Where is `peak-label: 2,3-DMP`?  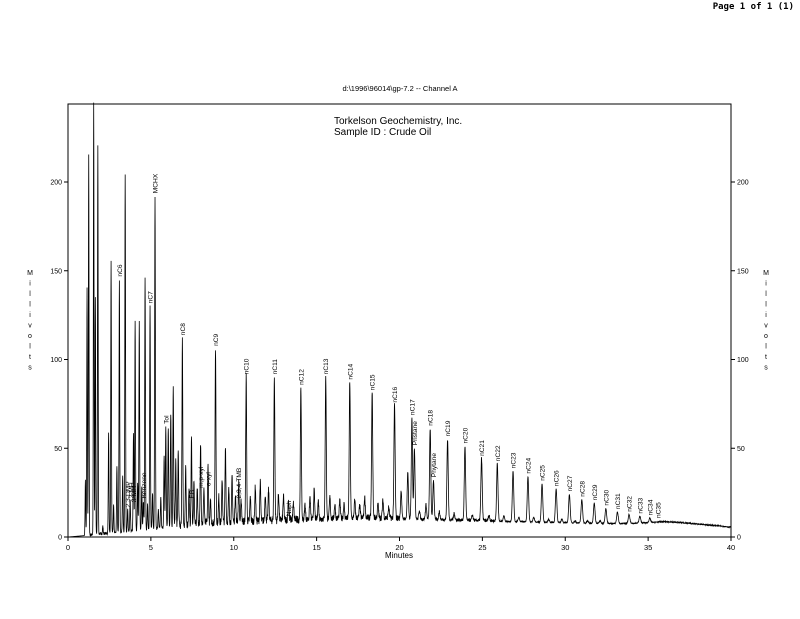
peak-label: 2,3-DMP is located at coordinates (128, 494).